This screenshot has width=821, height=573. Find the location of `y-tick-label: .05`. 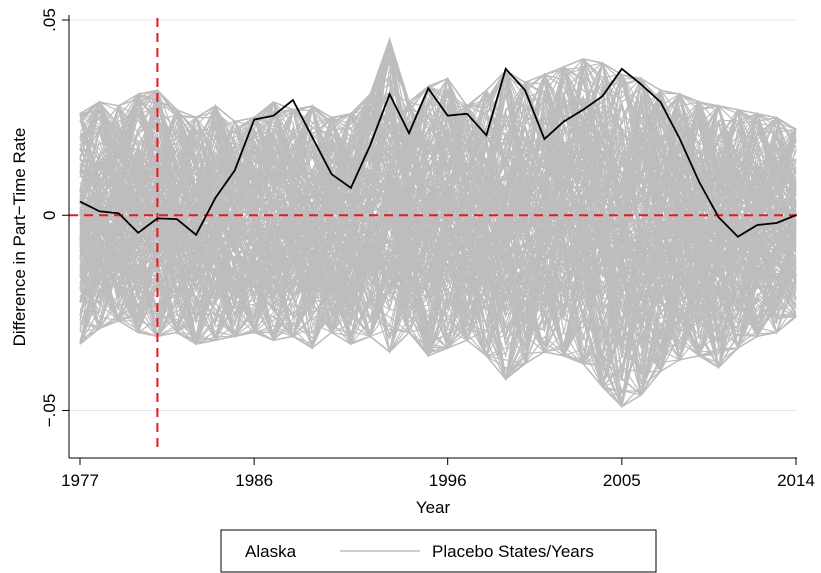

y-tick-label: .05 is located at coordinates (49, 20).